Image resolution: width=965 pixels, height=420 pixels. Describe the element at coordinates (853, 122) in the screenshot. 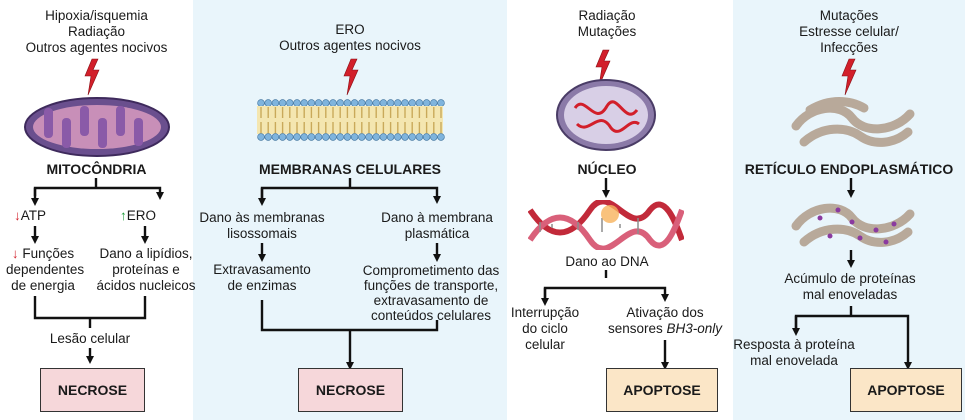

I see `er-image` at that location.